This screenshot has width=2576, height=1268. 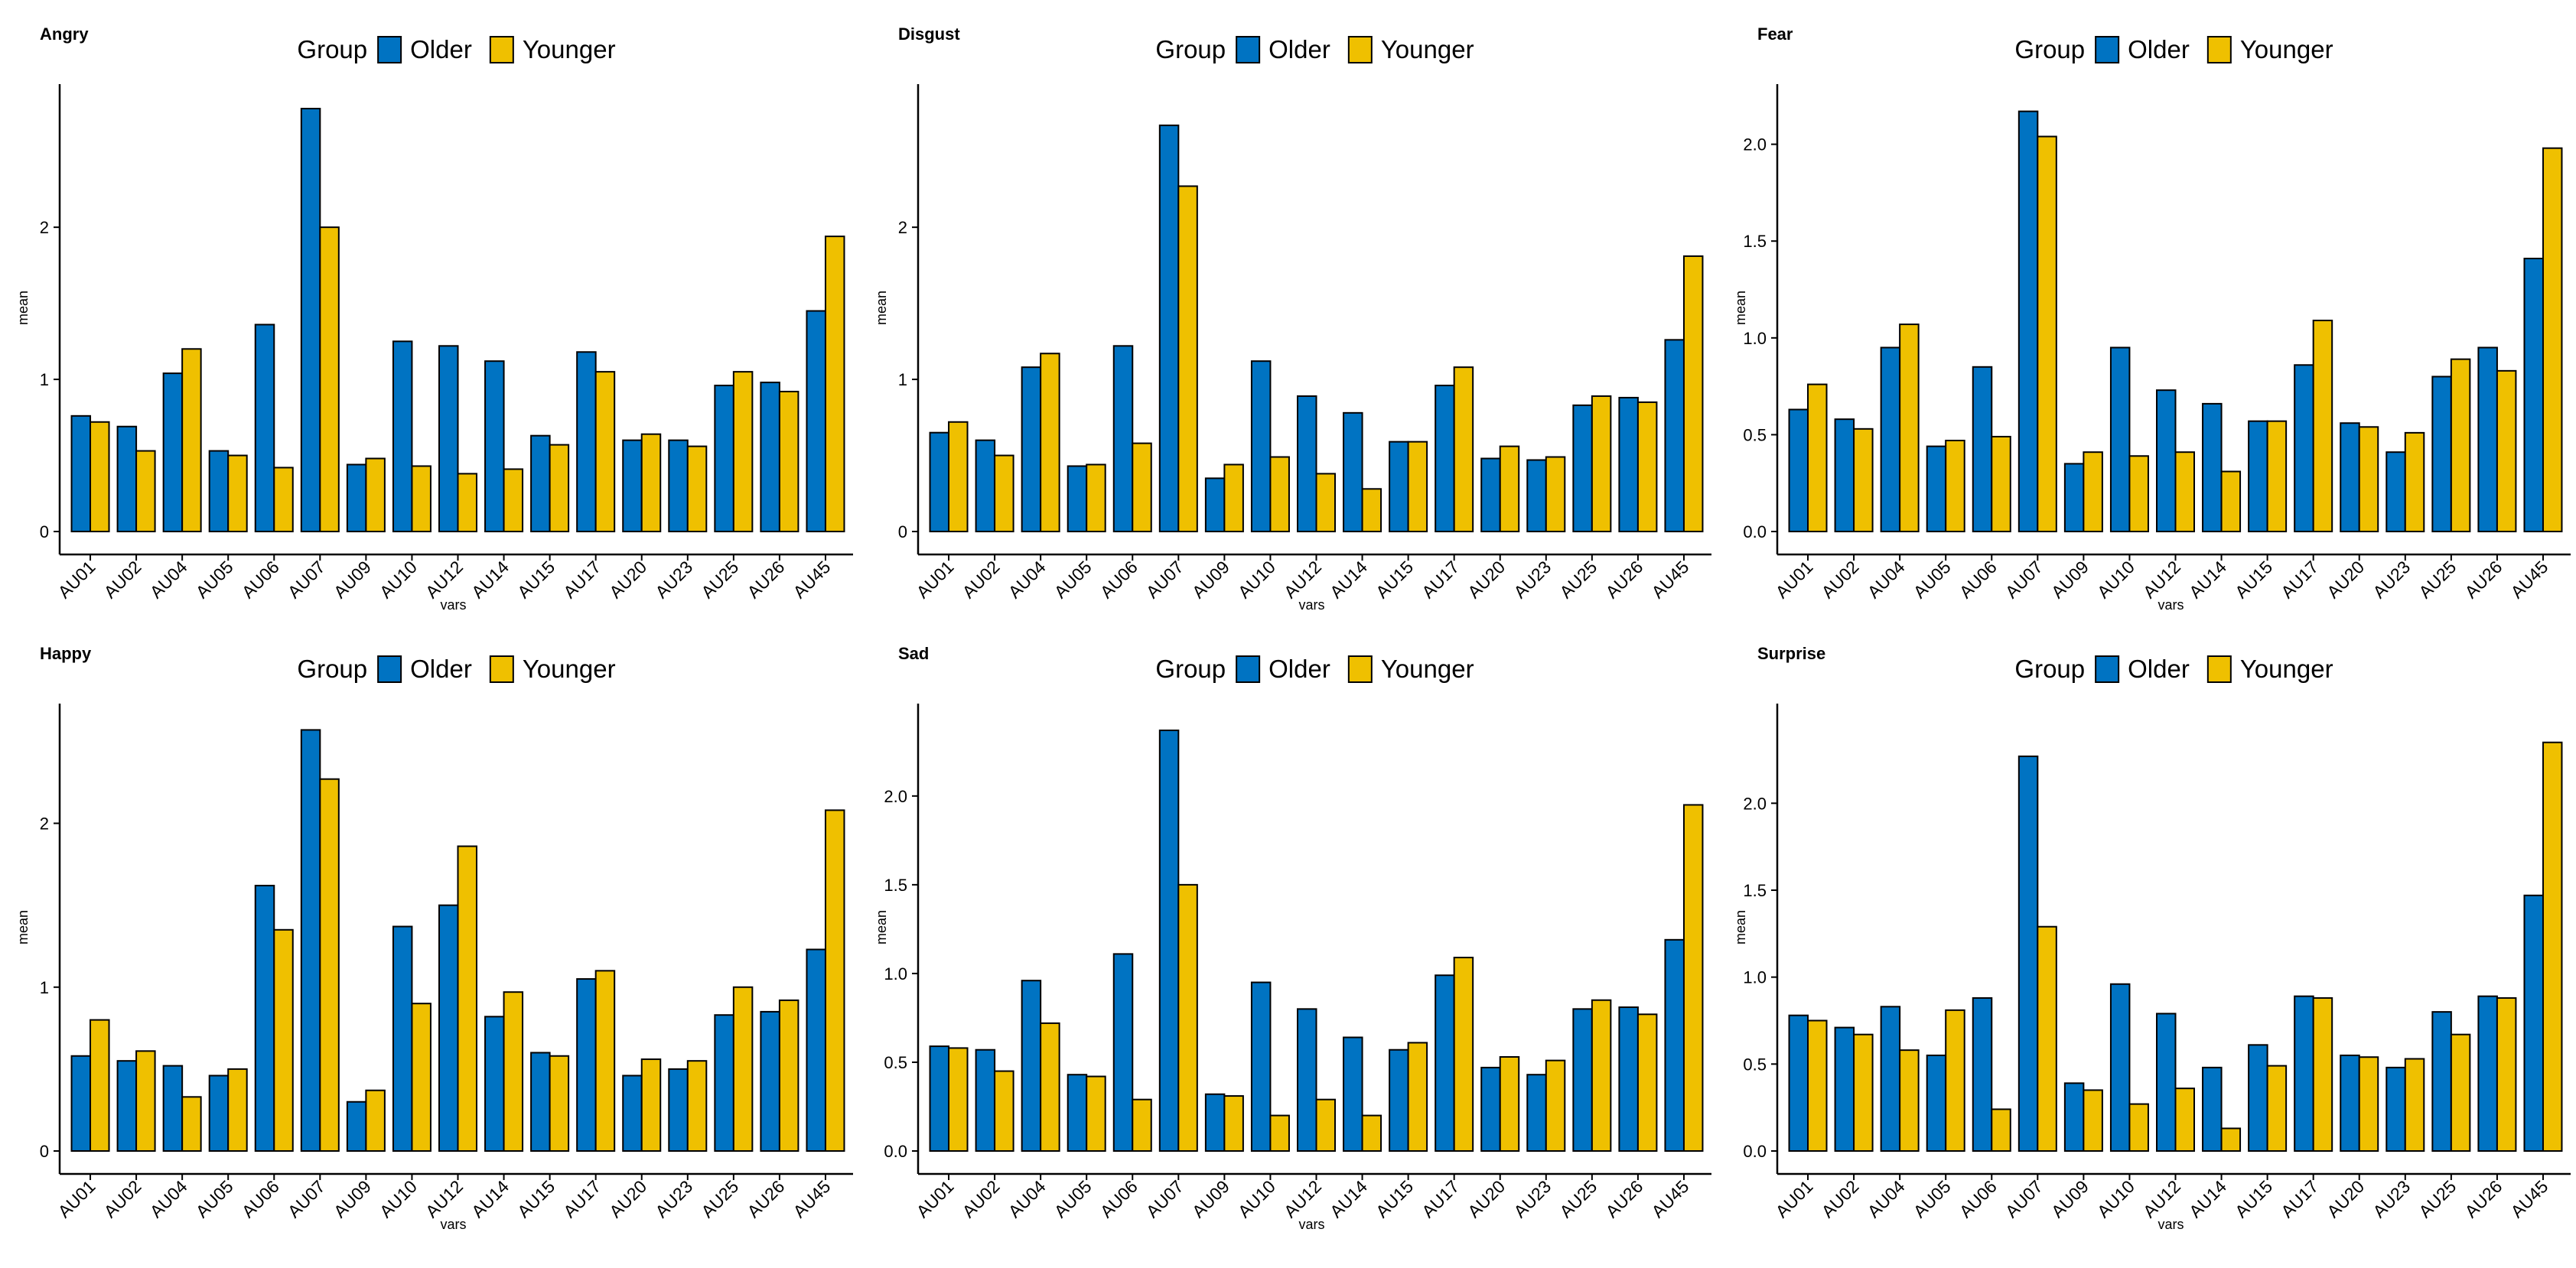 I want to click on bar-younger-au06, so click(x=2001, y=484).